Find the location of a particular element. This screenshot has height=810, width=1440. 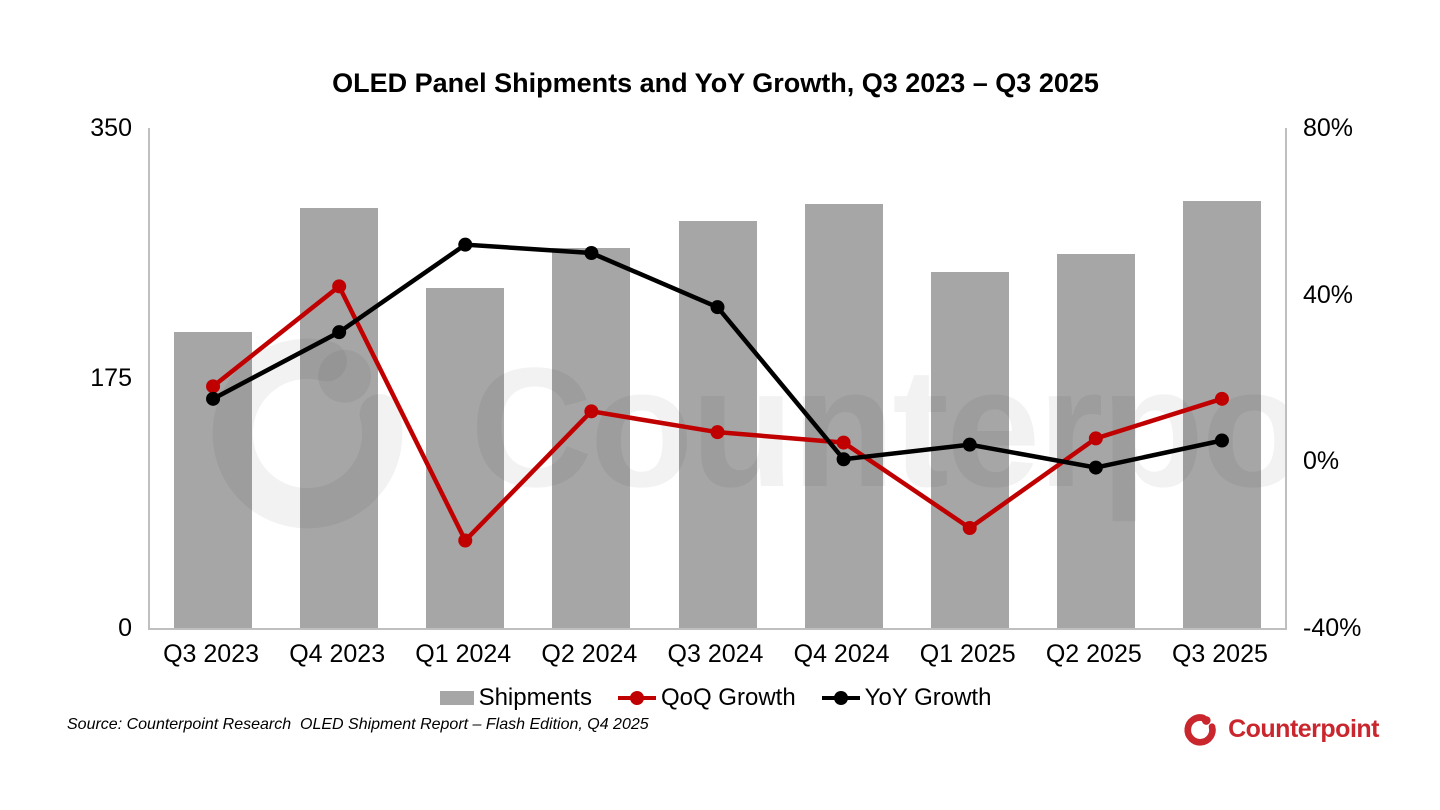

legend-label: QoQ Growth is located at coordinates (728, 697).